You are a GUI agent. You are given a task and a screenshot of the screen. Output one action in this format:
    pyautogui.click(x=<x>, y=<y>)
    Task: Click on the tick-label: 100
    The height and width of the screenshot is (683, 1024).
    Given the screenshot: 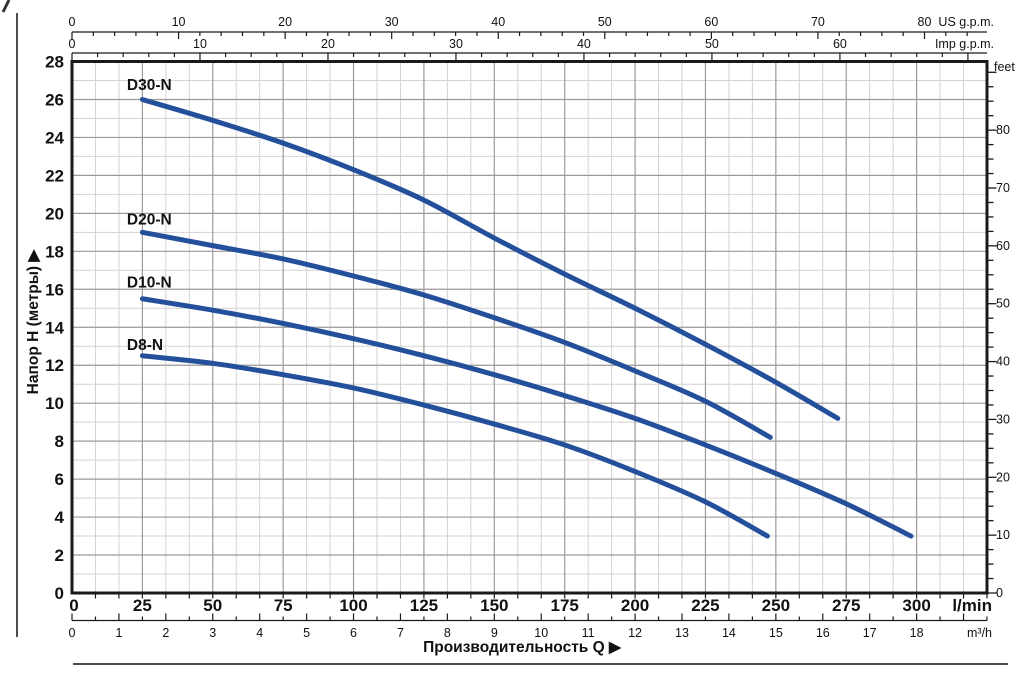 What is the action you would take?
    pyautogui.click(x=353, y=605)
    